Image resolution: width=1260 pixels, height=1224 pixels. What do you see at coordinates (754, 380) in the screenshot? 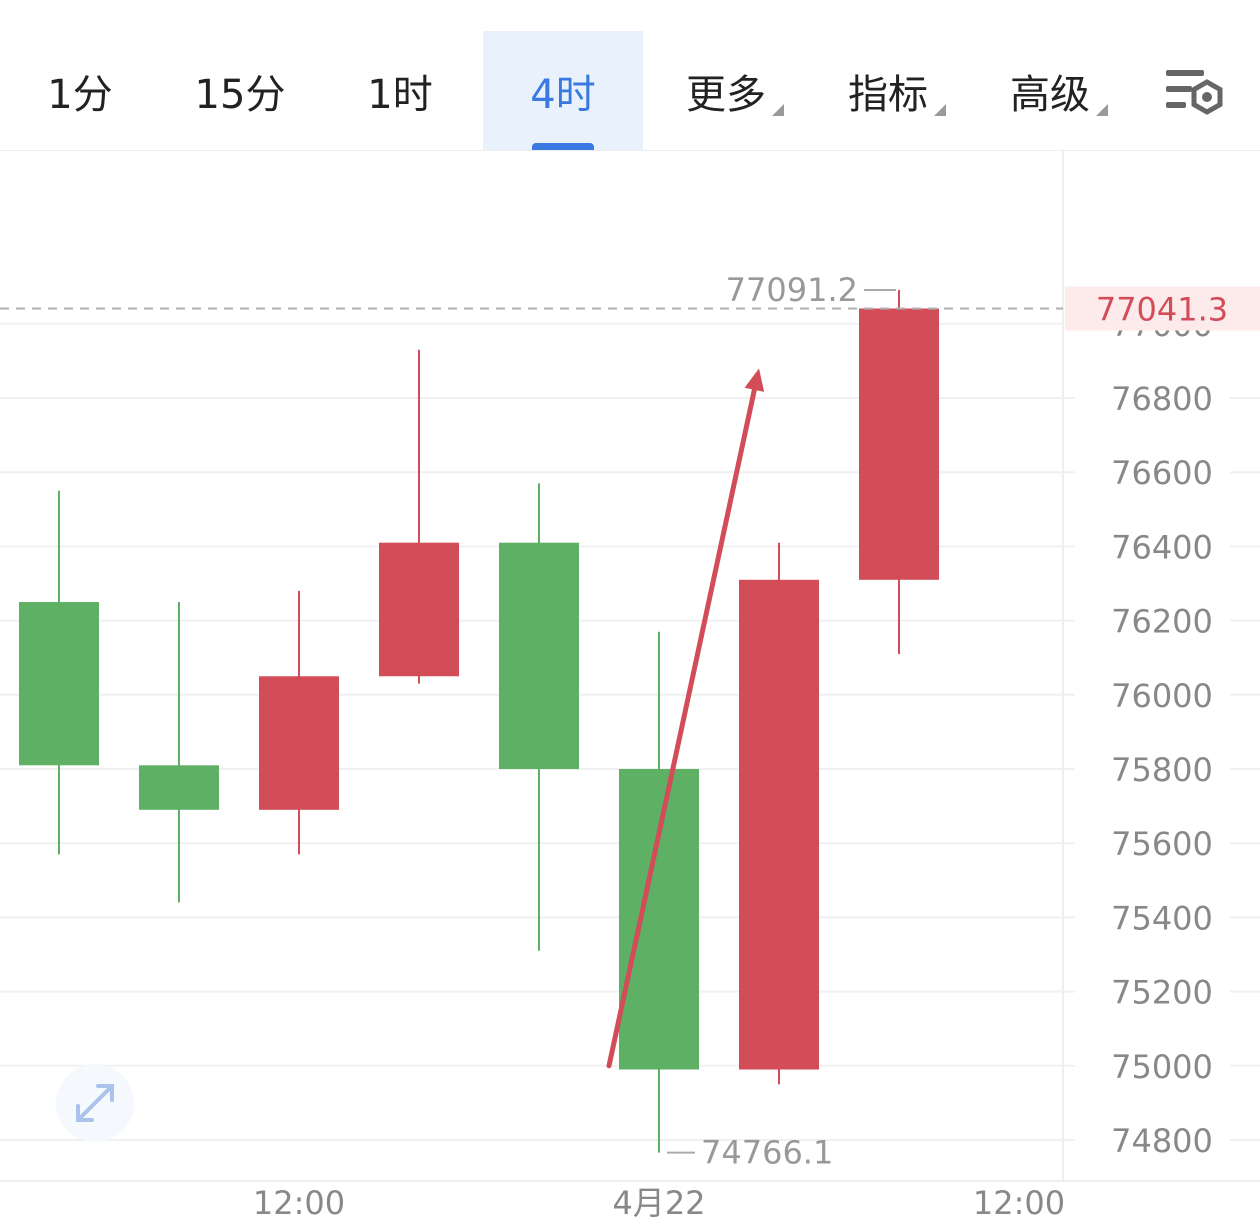
I see `trend-arrow-head` at bounding box center [754, 380].